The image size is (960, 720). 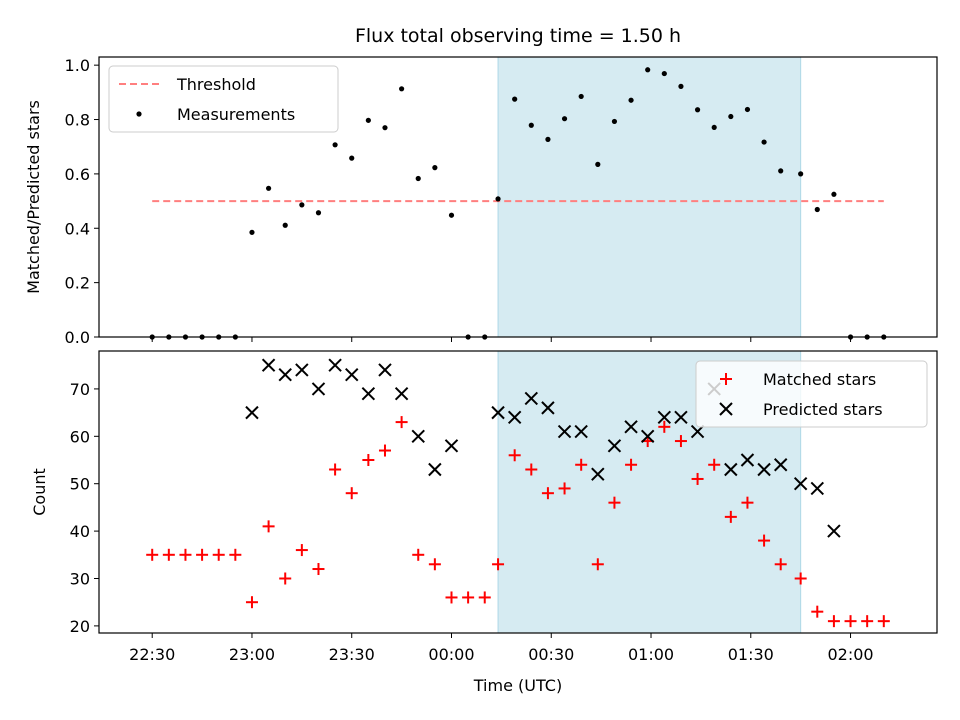 What do you see at coordinates (77, 65) in the screenshot?
I see `top-y-tick-label: 1.0` at bounding box center [77, 65].